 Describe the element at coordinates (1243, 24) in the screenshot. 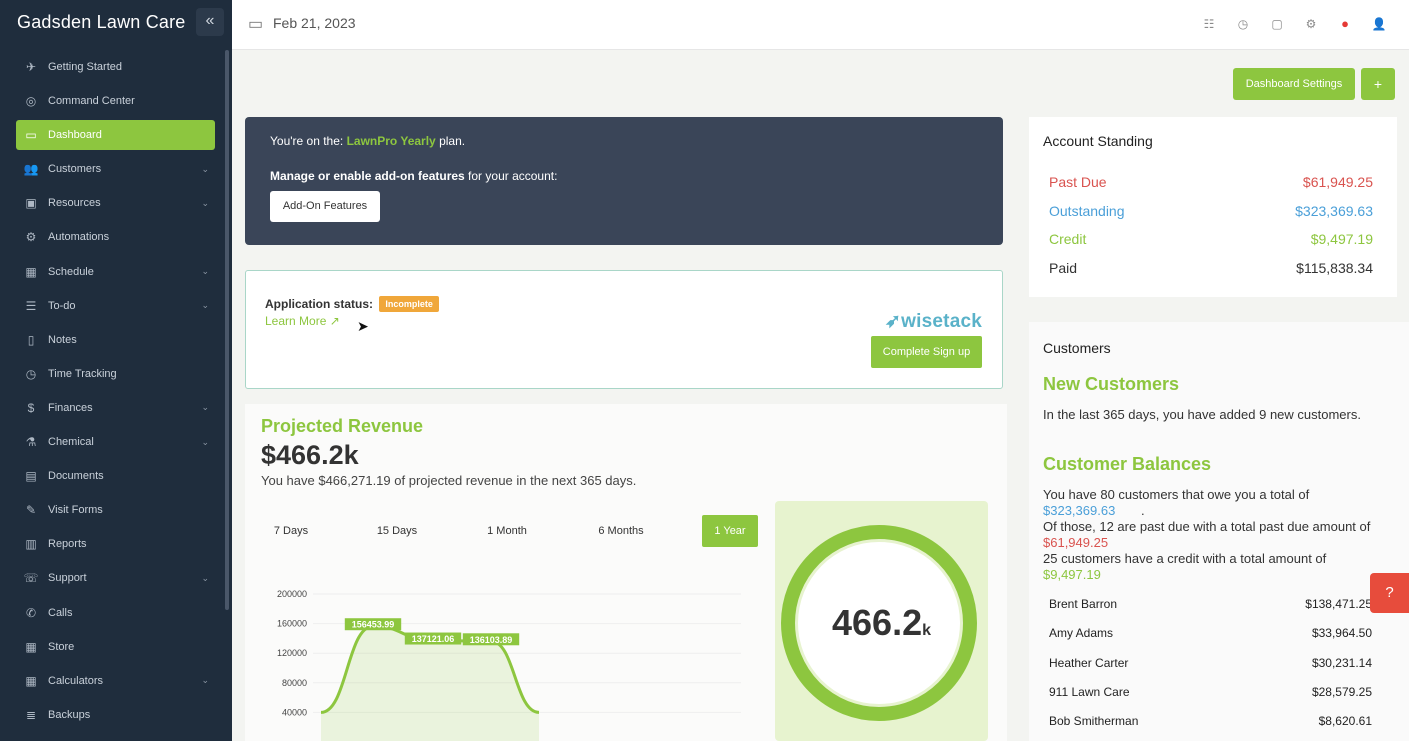

I see `history-icon: ◷` at that location.